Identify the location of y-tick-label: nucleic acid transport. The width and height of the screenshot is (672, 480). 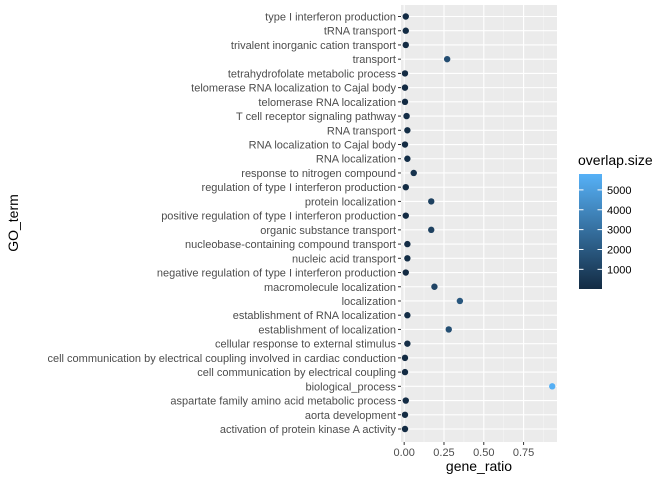
(344, 259).